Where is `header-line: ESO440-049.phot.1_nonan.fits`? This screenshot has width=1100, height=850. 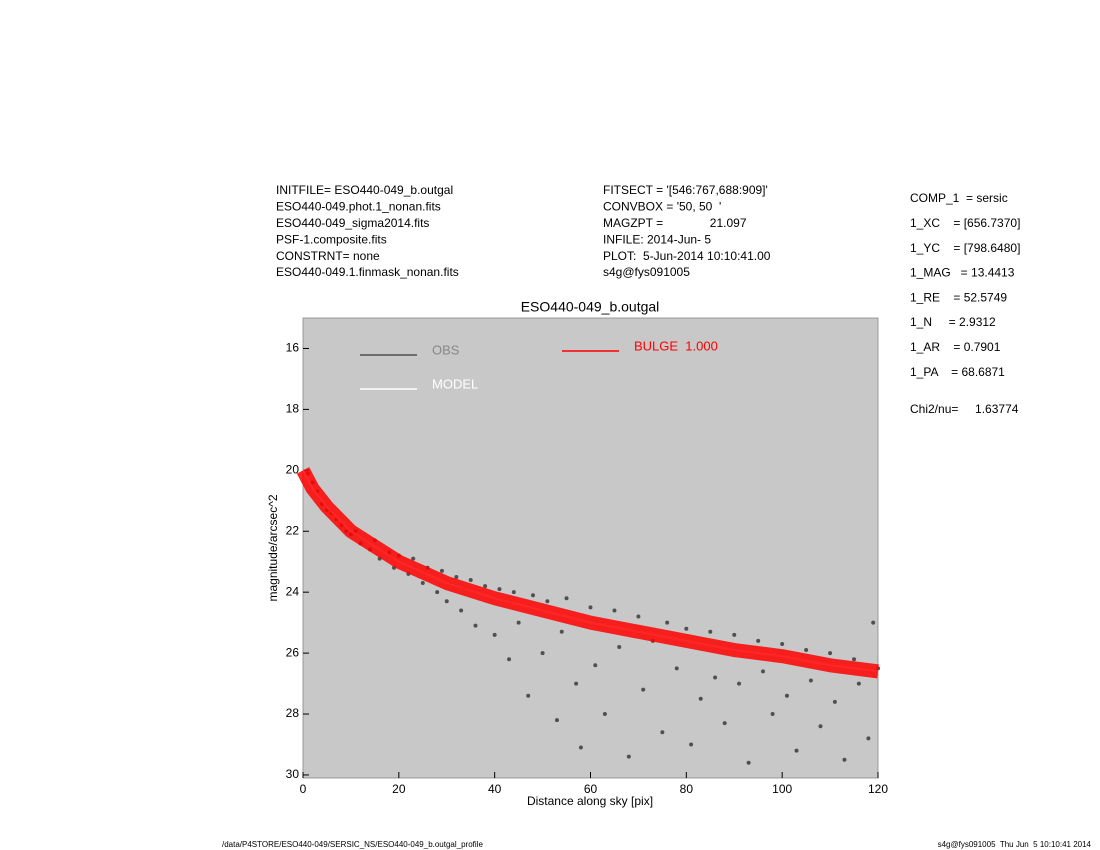 header-line: ESO440-049.phot.1_nonan.fits is located at coordinates (358, 207).